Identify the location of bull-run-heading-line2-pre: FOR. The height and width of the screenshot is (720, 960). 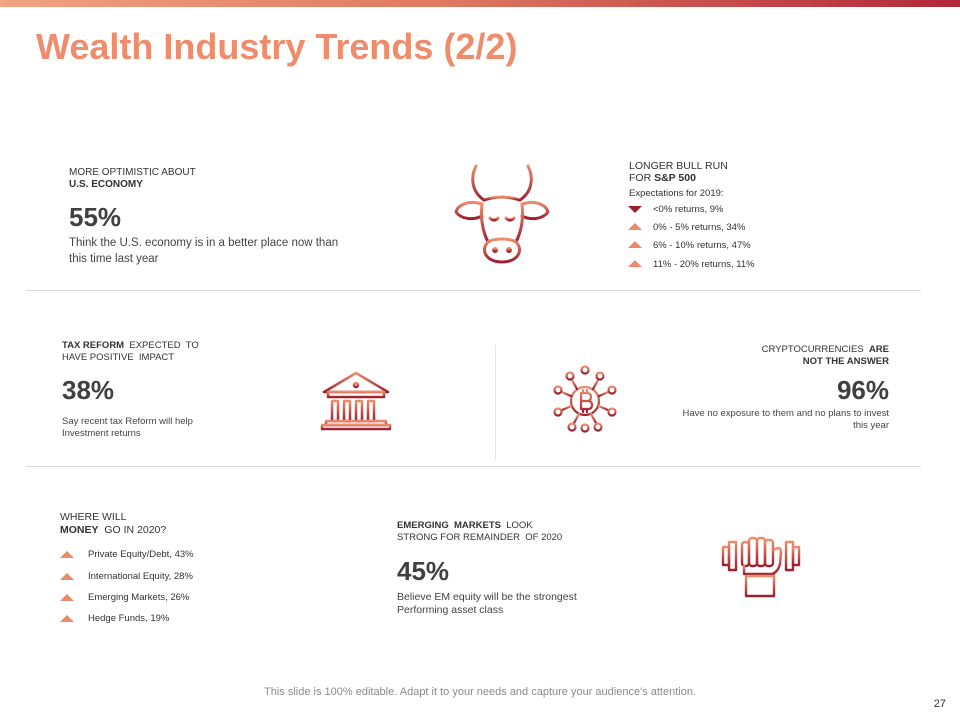
(642, 178).